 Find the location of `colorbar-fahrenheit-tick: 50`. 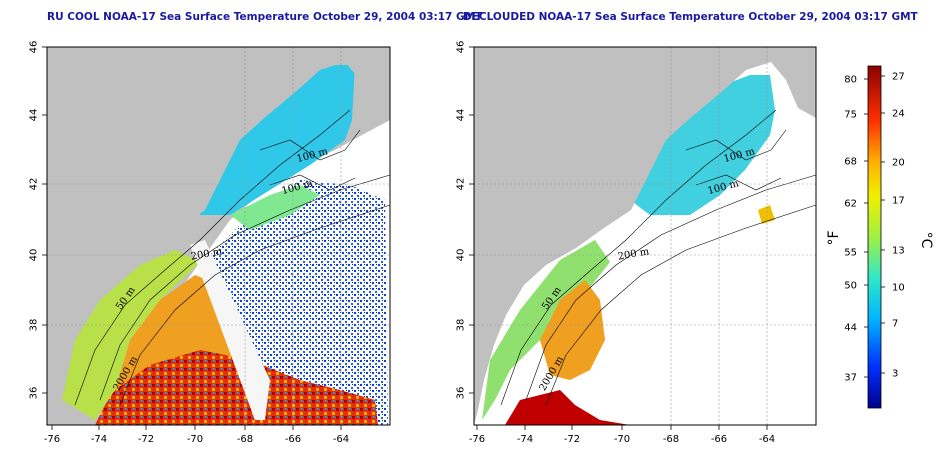

colorbar-fahrenheit-tick: 50 is located at coordinates (850, 286).